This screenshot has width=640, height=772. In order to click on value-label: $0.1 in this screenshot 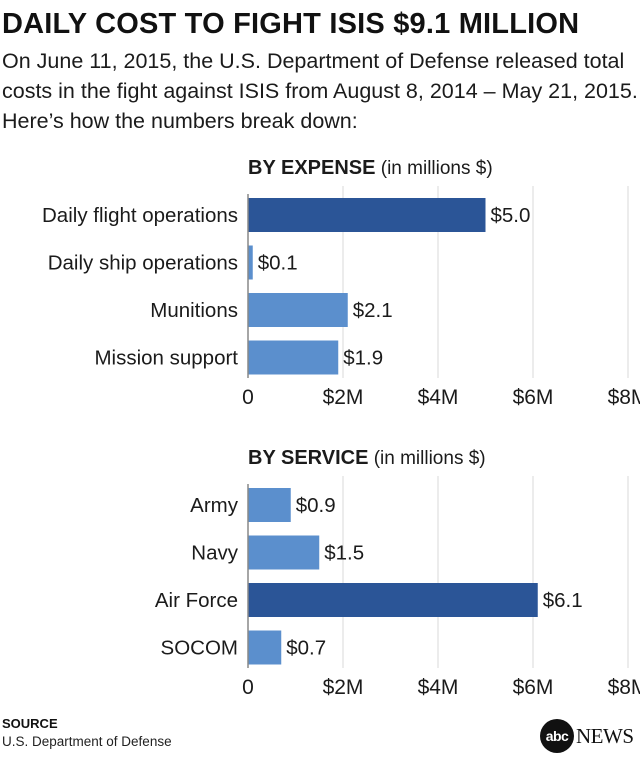, I will do `click(278, 263)`.